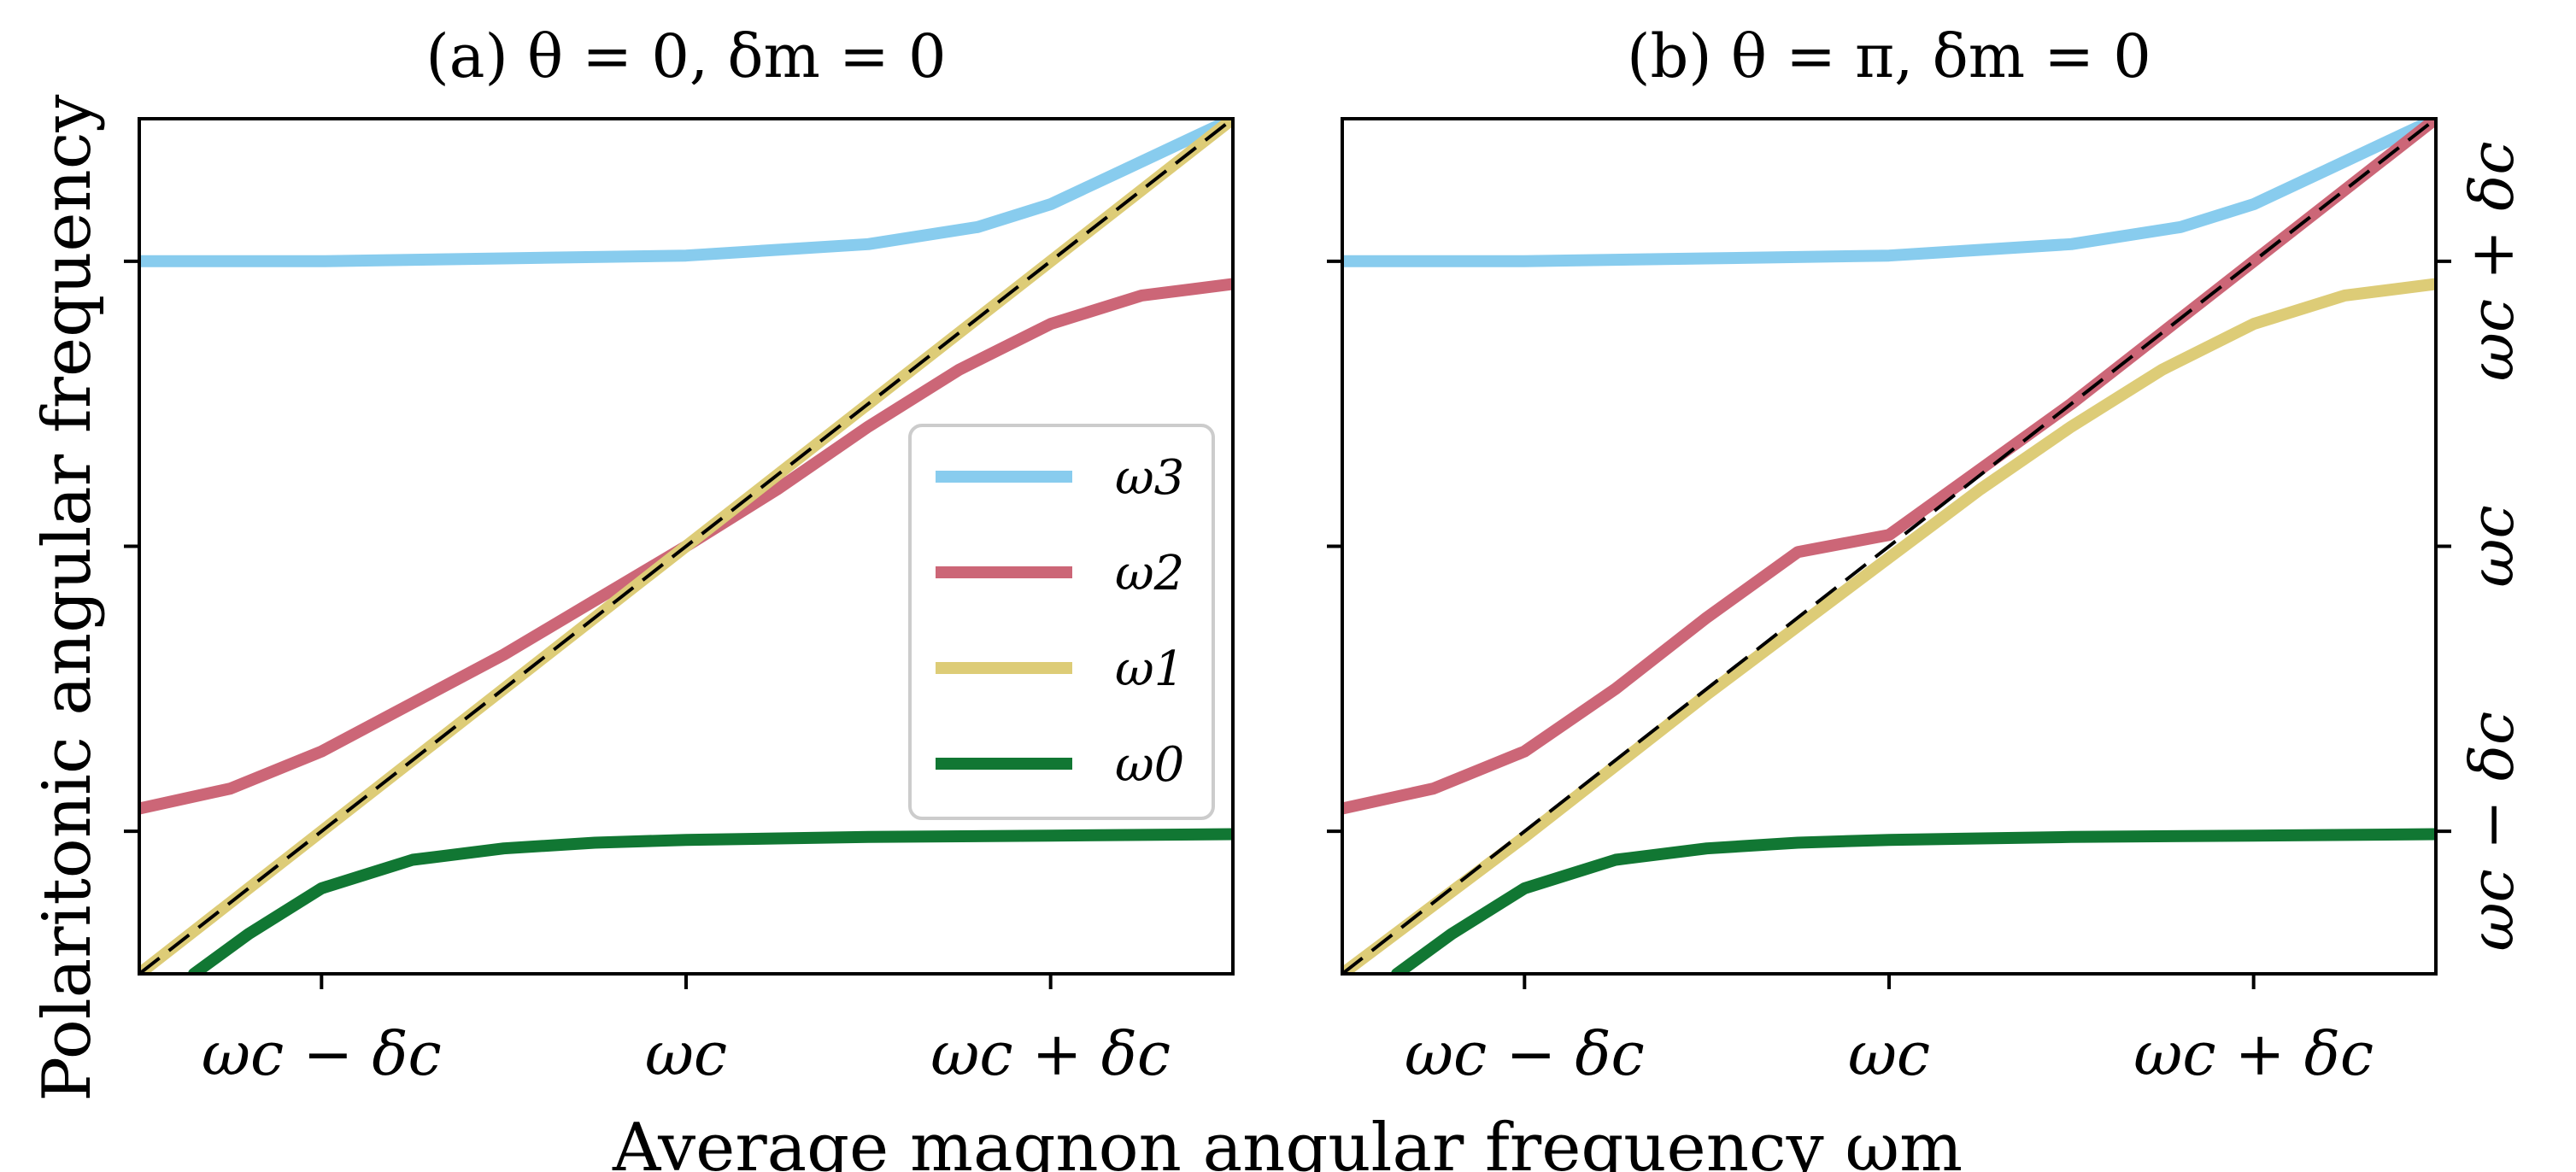  What do you see at coordinates (1149, 669) in the screenshot?
I see `legend-label-omega1: ω1` at bounding box center [1149, 669].